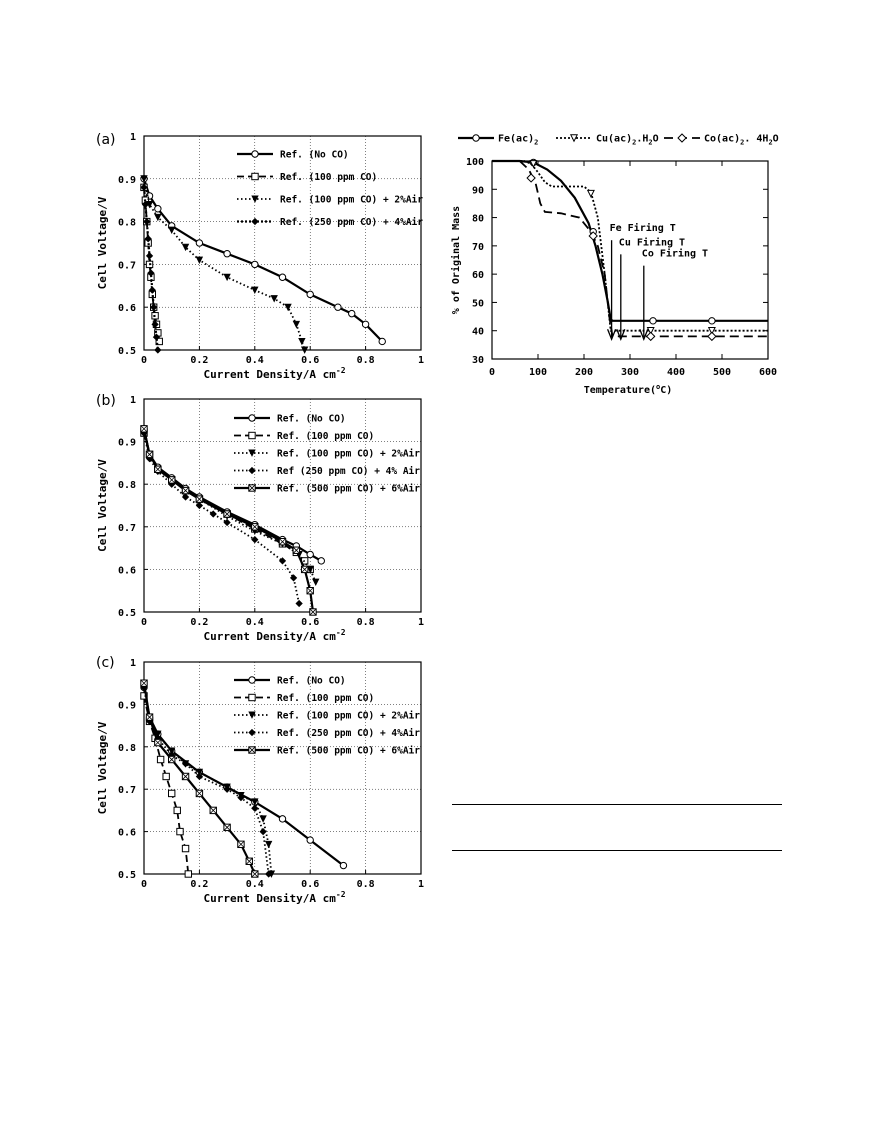 This screenshot has height=1140, width=876. I want to click on x-axis-label-unit: C), so click(666, 390).